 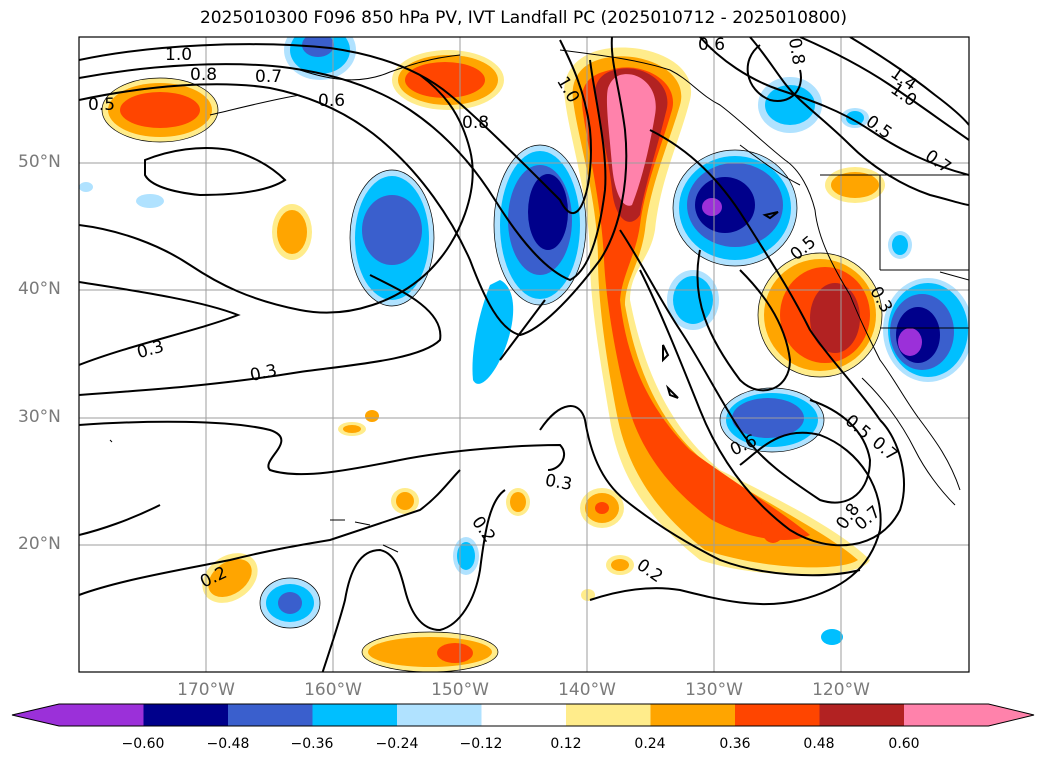 What do you see at coordinates (397, 744) in the screenshot?
I see `colorbar-tick-label: −0.24` at bounding box center [397, 744].